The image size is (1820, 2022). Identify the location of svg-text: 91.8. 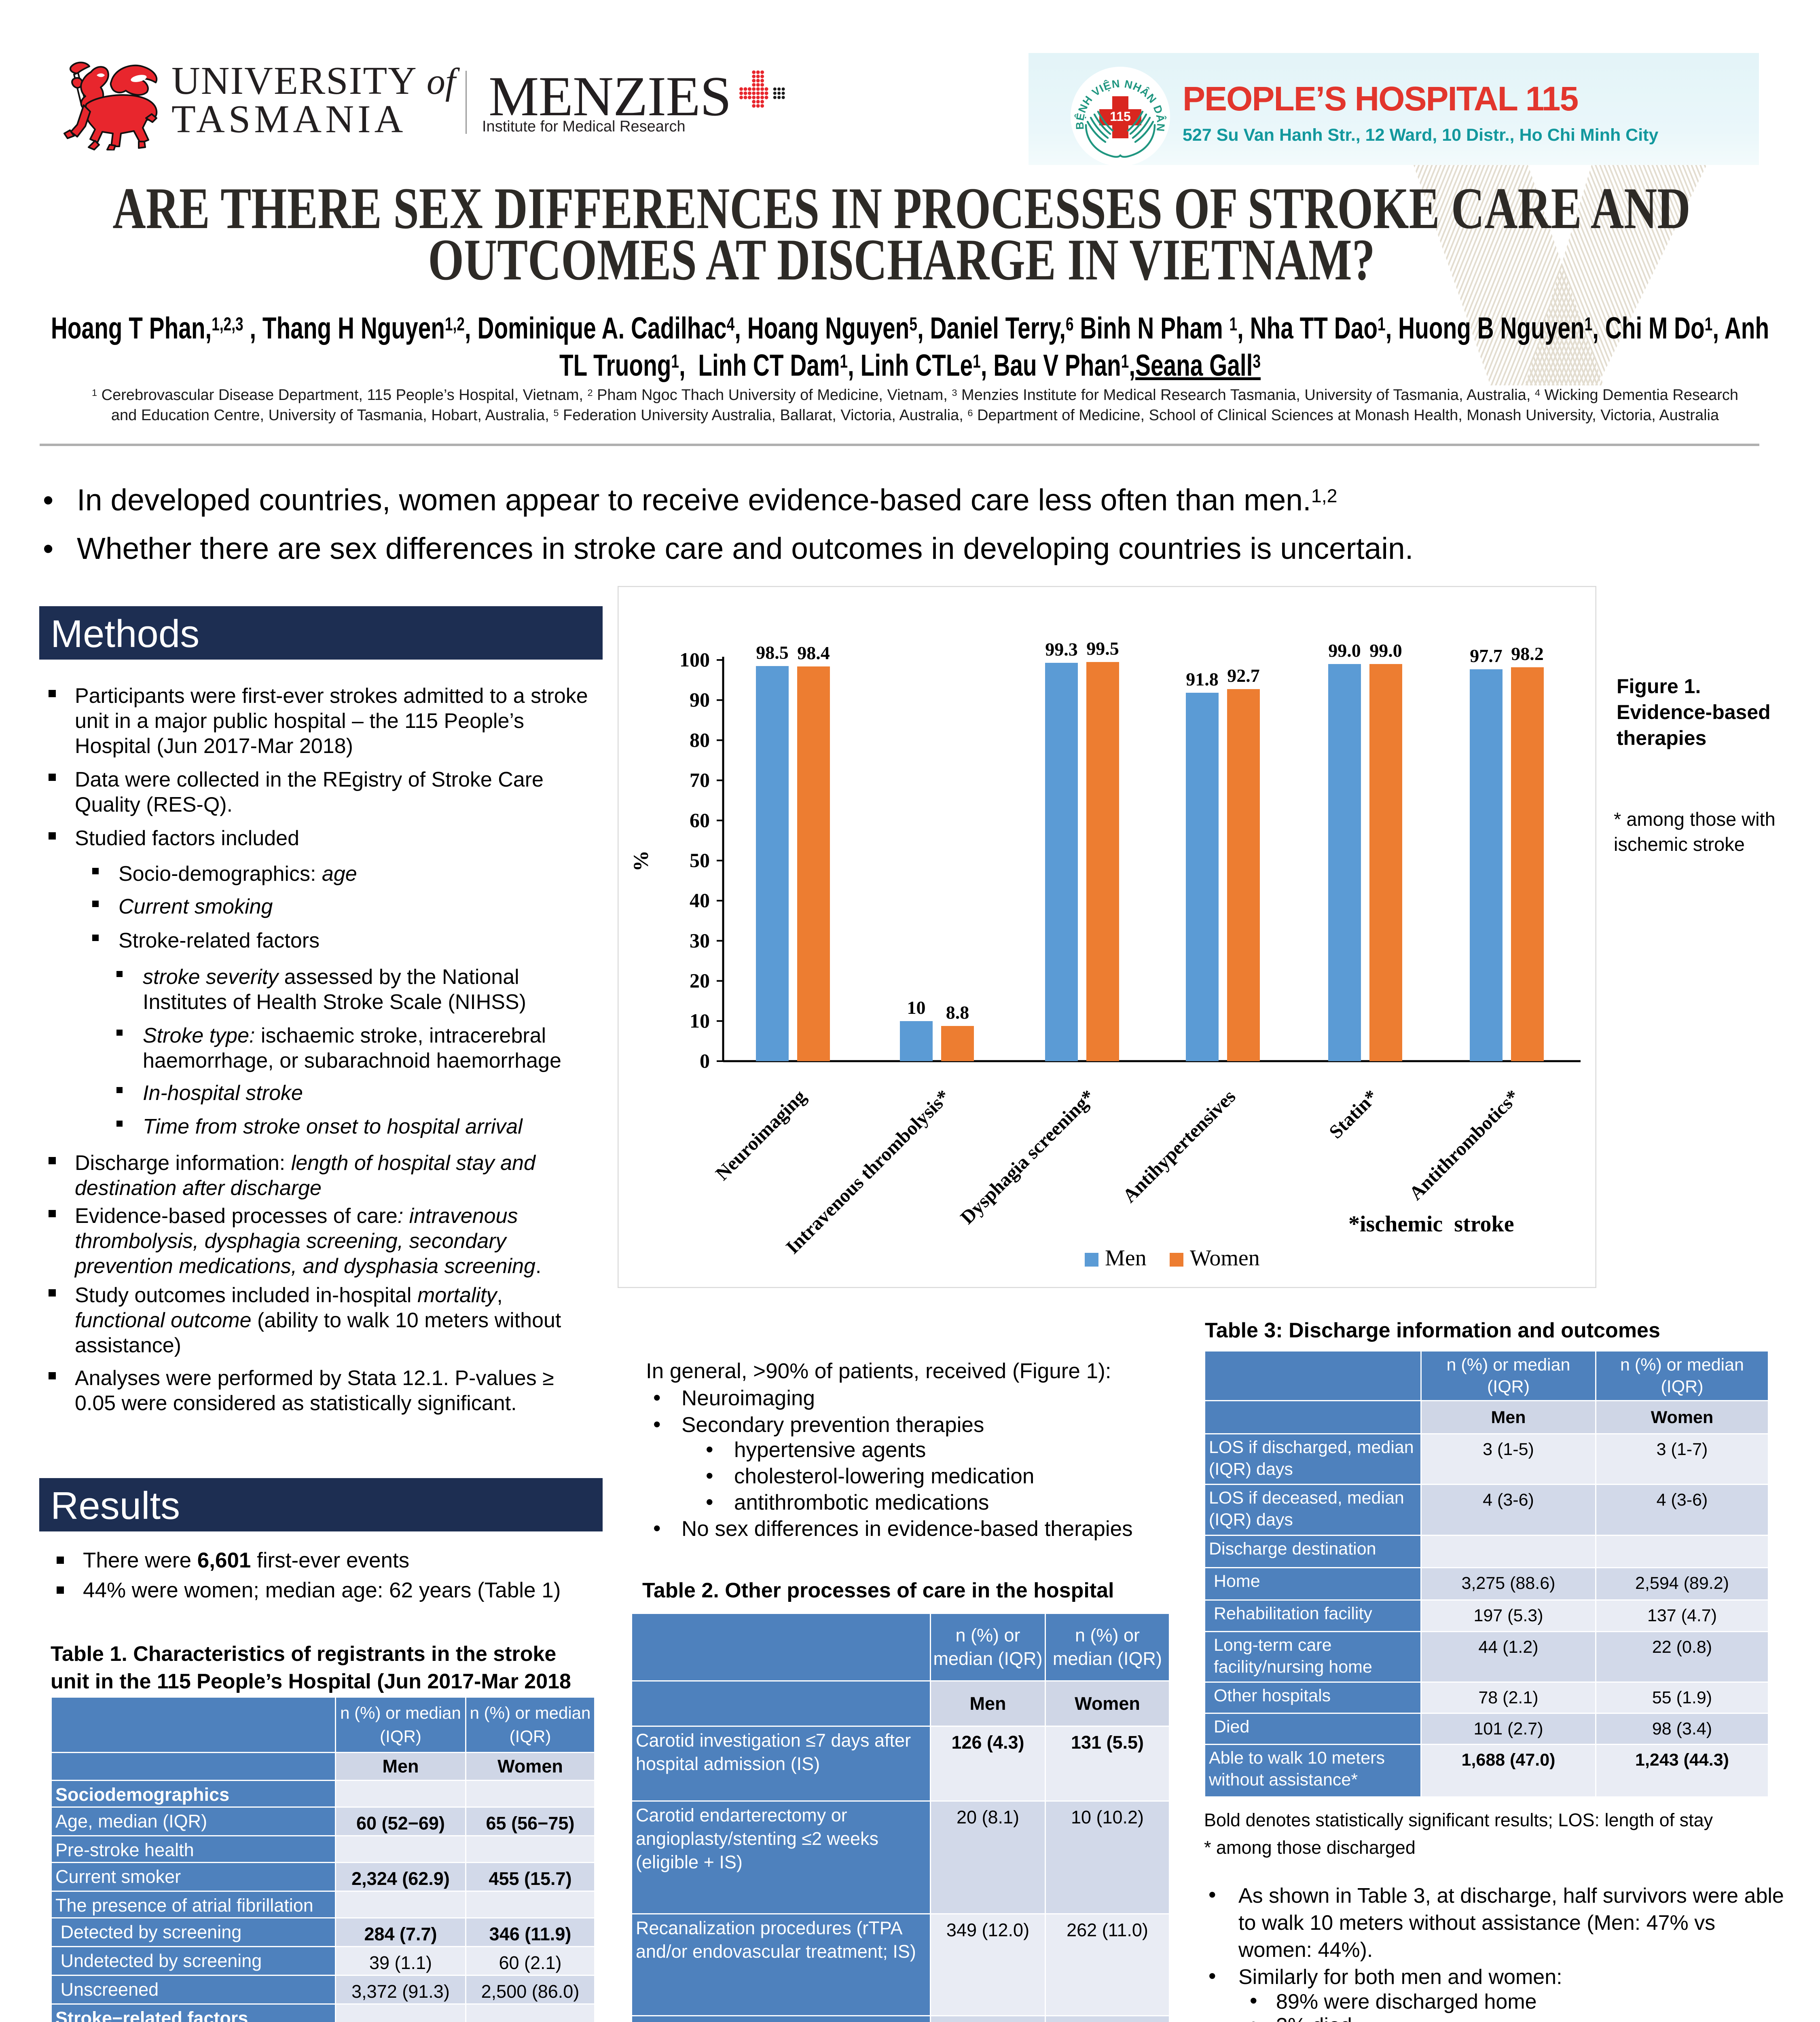
(1202, 679).